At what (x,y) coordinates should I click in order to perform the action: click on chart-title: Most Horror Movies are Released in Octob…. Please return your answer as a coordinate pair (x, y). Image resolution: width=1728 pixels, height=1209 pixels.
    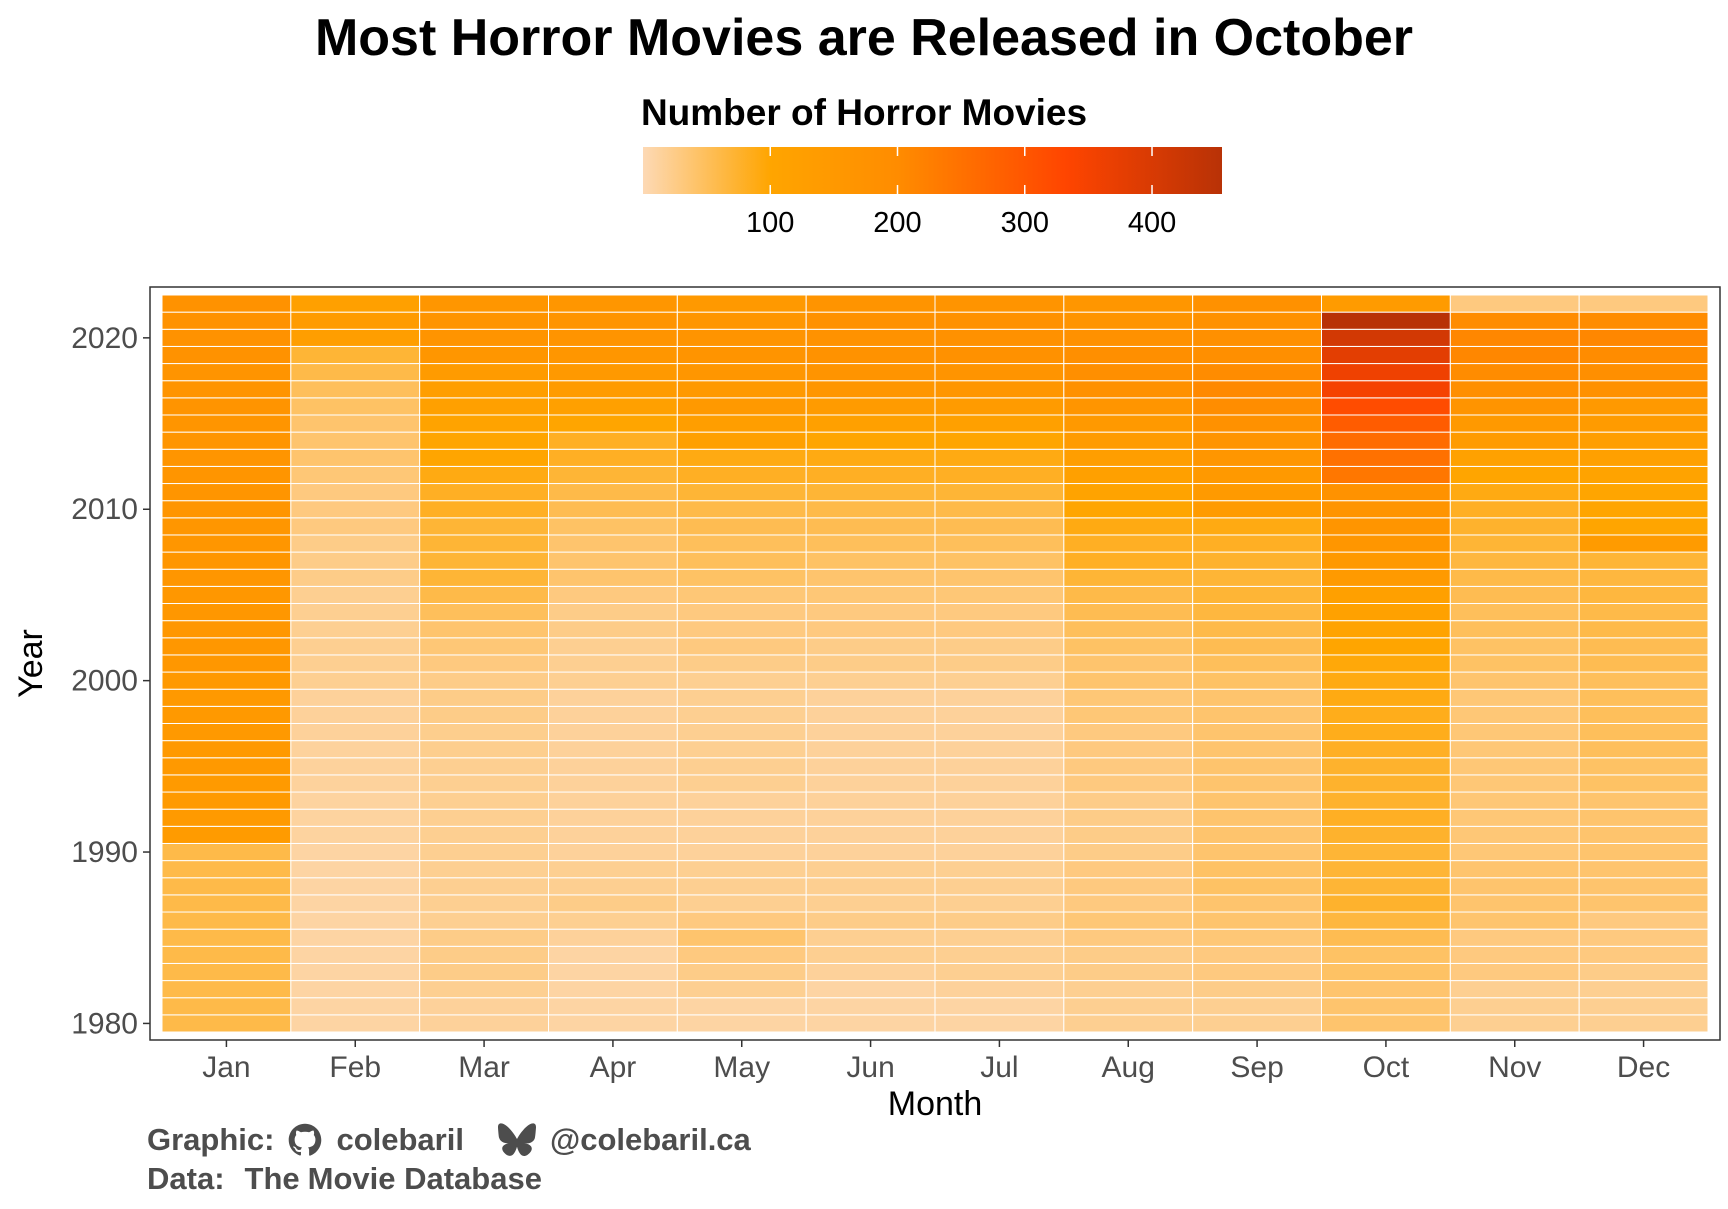
    Looking at the image, I should click on (864, 38).